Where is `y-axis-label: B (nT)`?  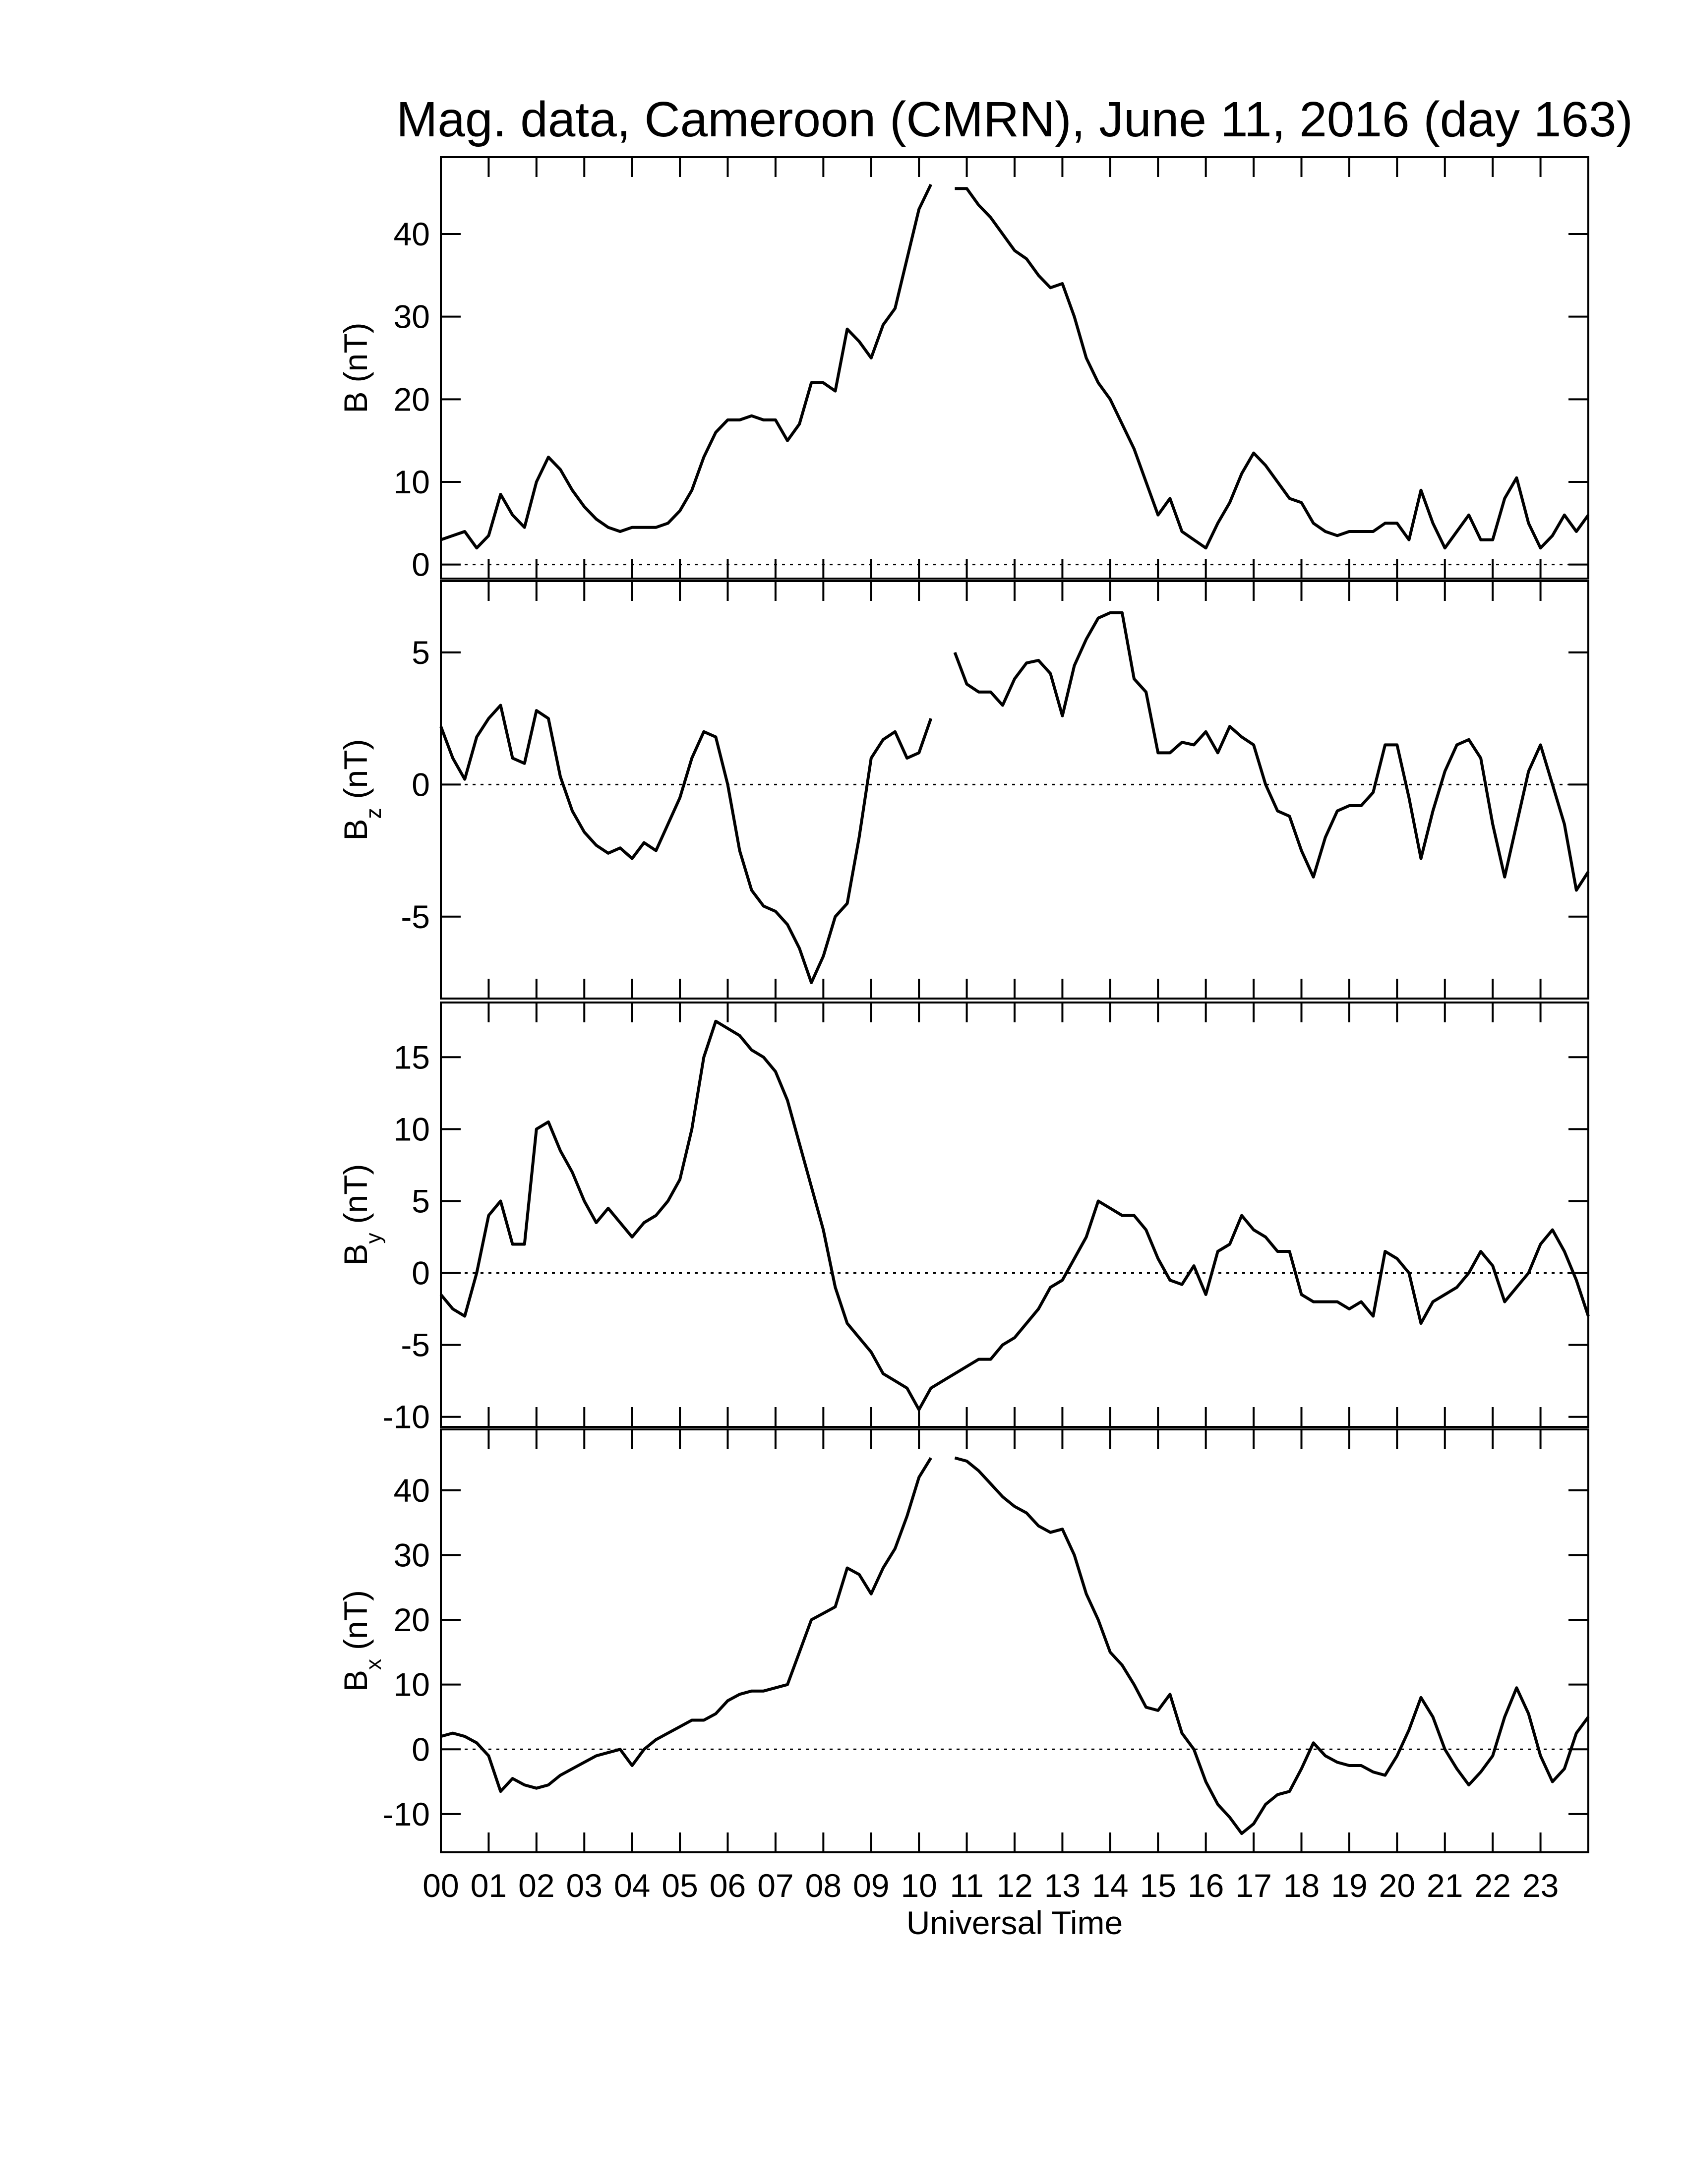 y-axis-label: B (nT) is located at coordinates (356, 367).